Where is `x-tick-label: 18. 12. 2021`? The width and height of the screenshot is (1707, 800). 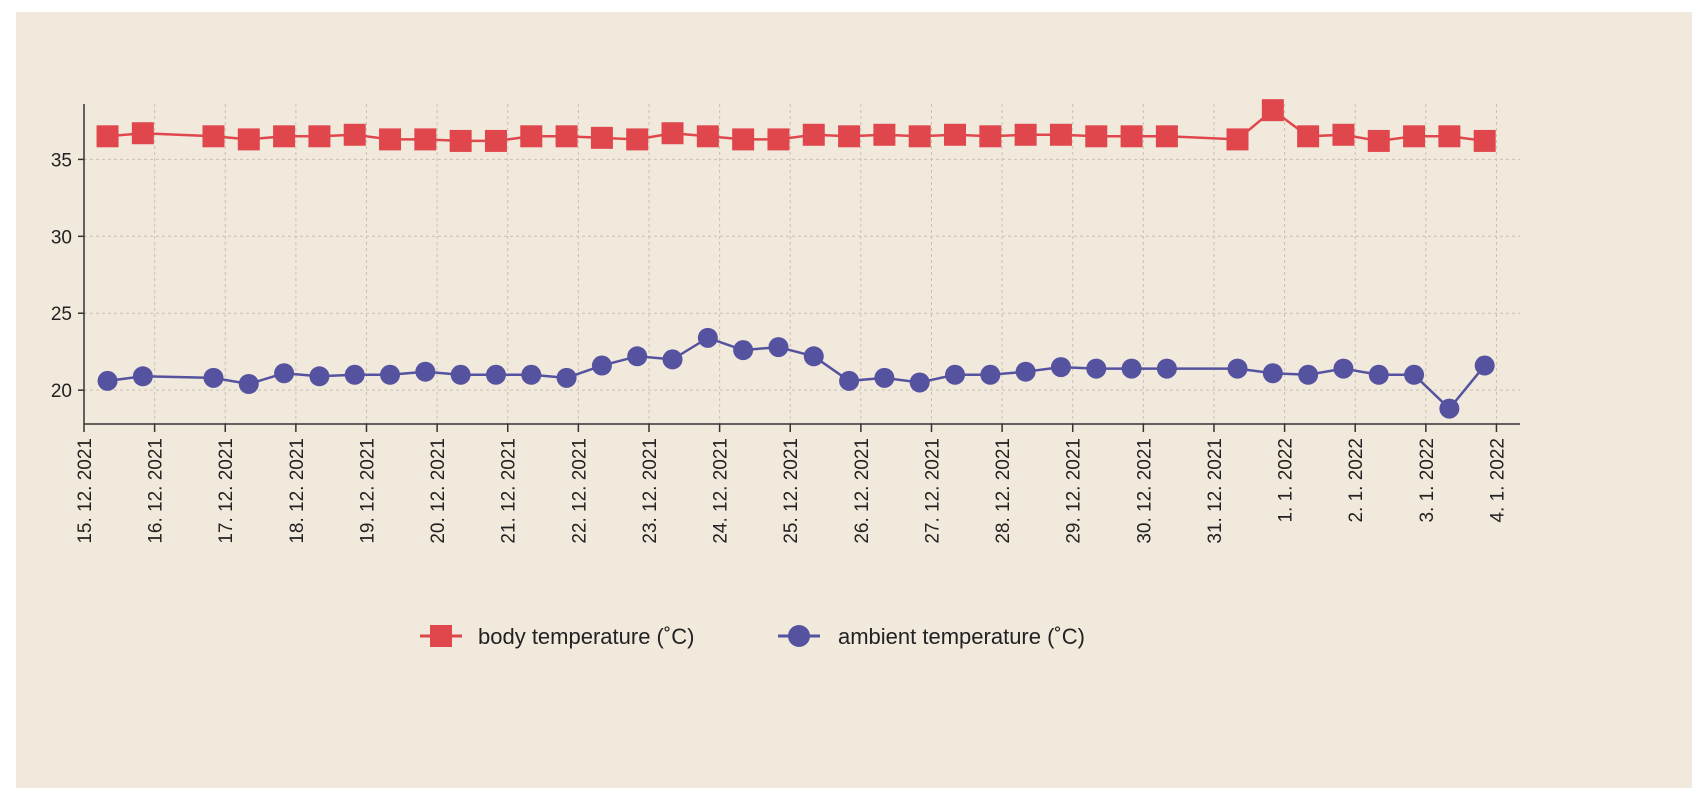 x-tick-label: 18. 12. 2021 is located at coordinates (297, 491).